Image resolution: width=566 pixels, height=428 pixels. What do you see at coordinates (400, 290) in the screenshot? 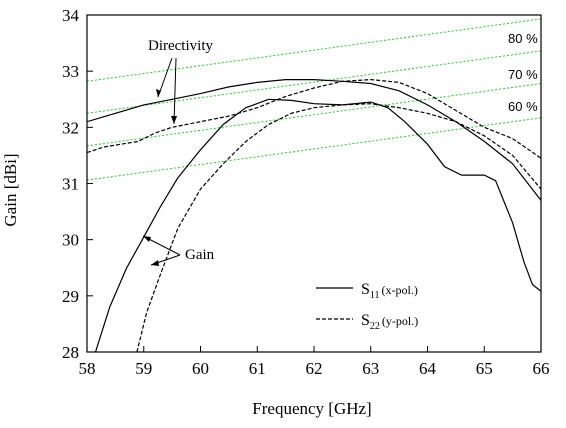
I see `legend-pol-s11: (x-pol.)` at bounding box center [400, 290].